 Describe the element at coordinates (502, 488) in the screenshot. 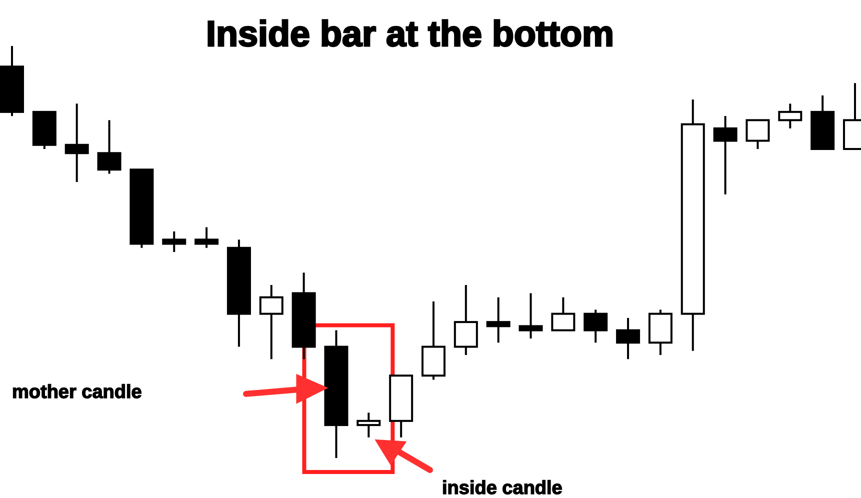

I see `text: inside candle` at that location.